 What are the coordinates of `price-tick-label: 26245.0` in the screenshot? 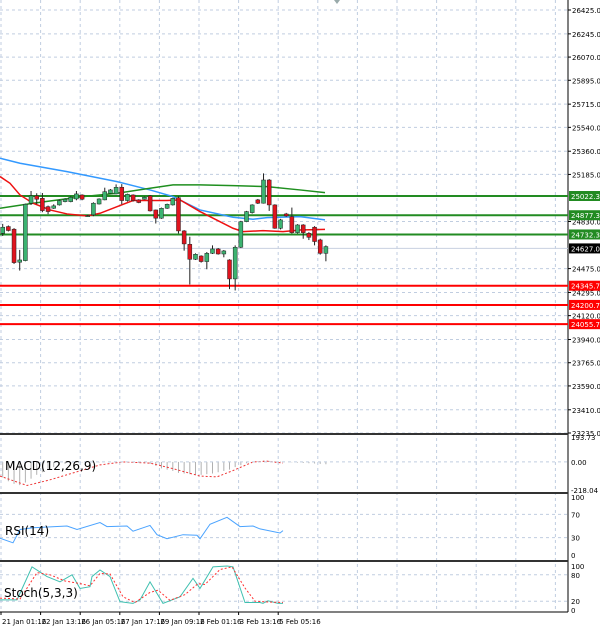 It's located at (586, 35).